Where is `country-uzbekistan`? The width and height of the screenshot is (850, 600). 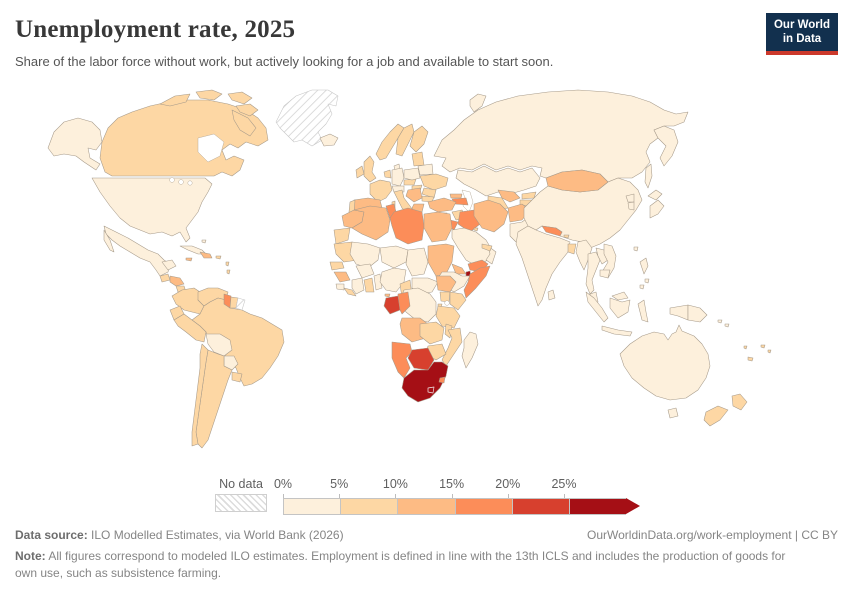
country-uzbekistan is located at coordinates (509, 196).